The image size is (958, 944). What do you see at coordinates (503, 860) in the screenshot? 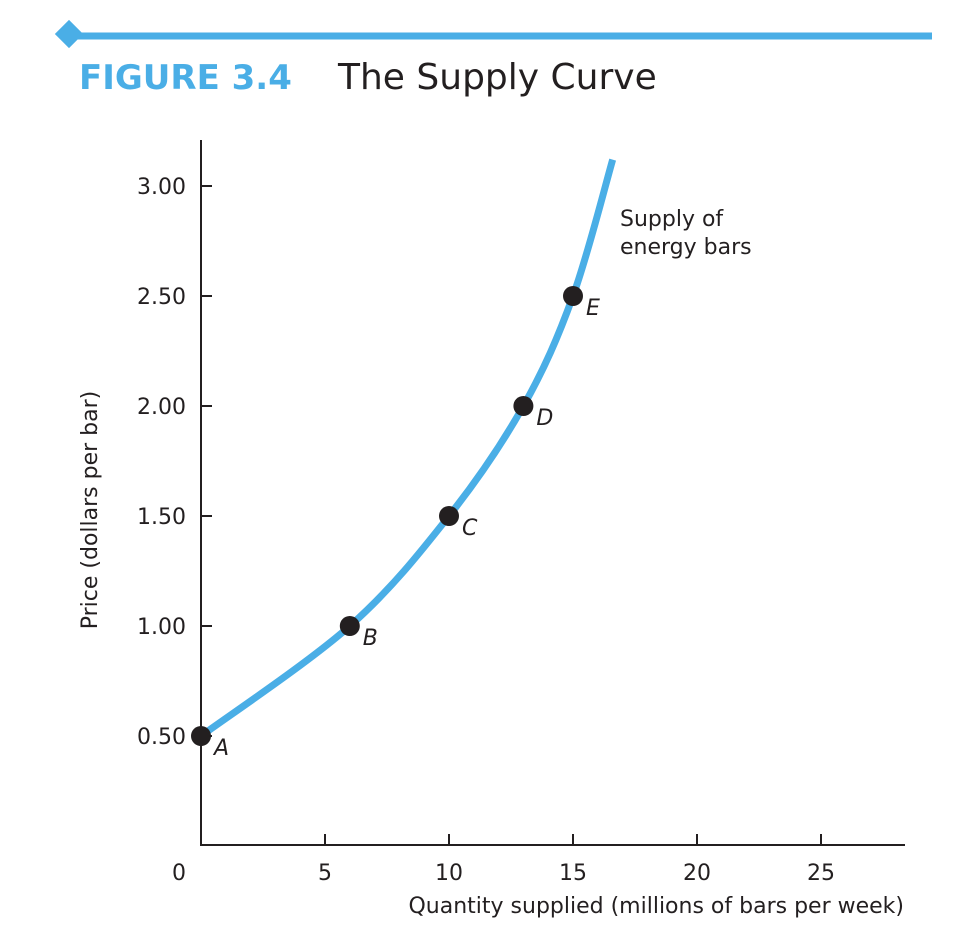
I see `x-axis-ticks: 0 5 10 15 20 25` at bounding box center [503, 860].